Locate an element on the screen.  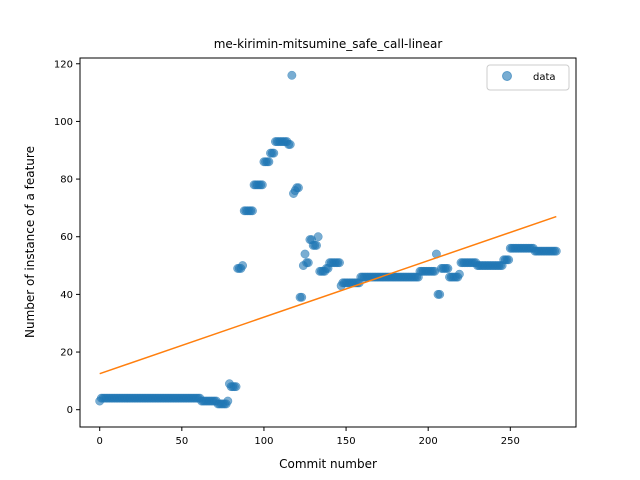
y-axis-label: Number of instance of a feature is located at coordinates (30, 242).